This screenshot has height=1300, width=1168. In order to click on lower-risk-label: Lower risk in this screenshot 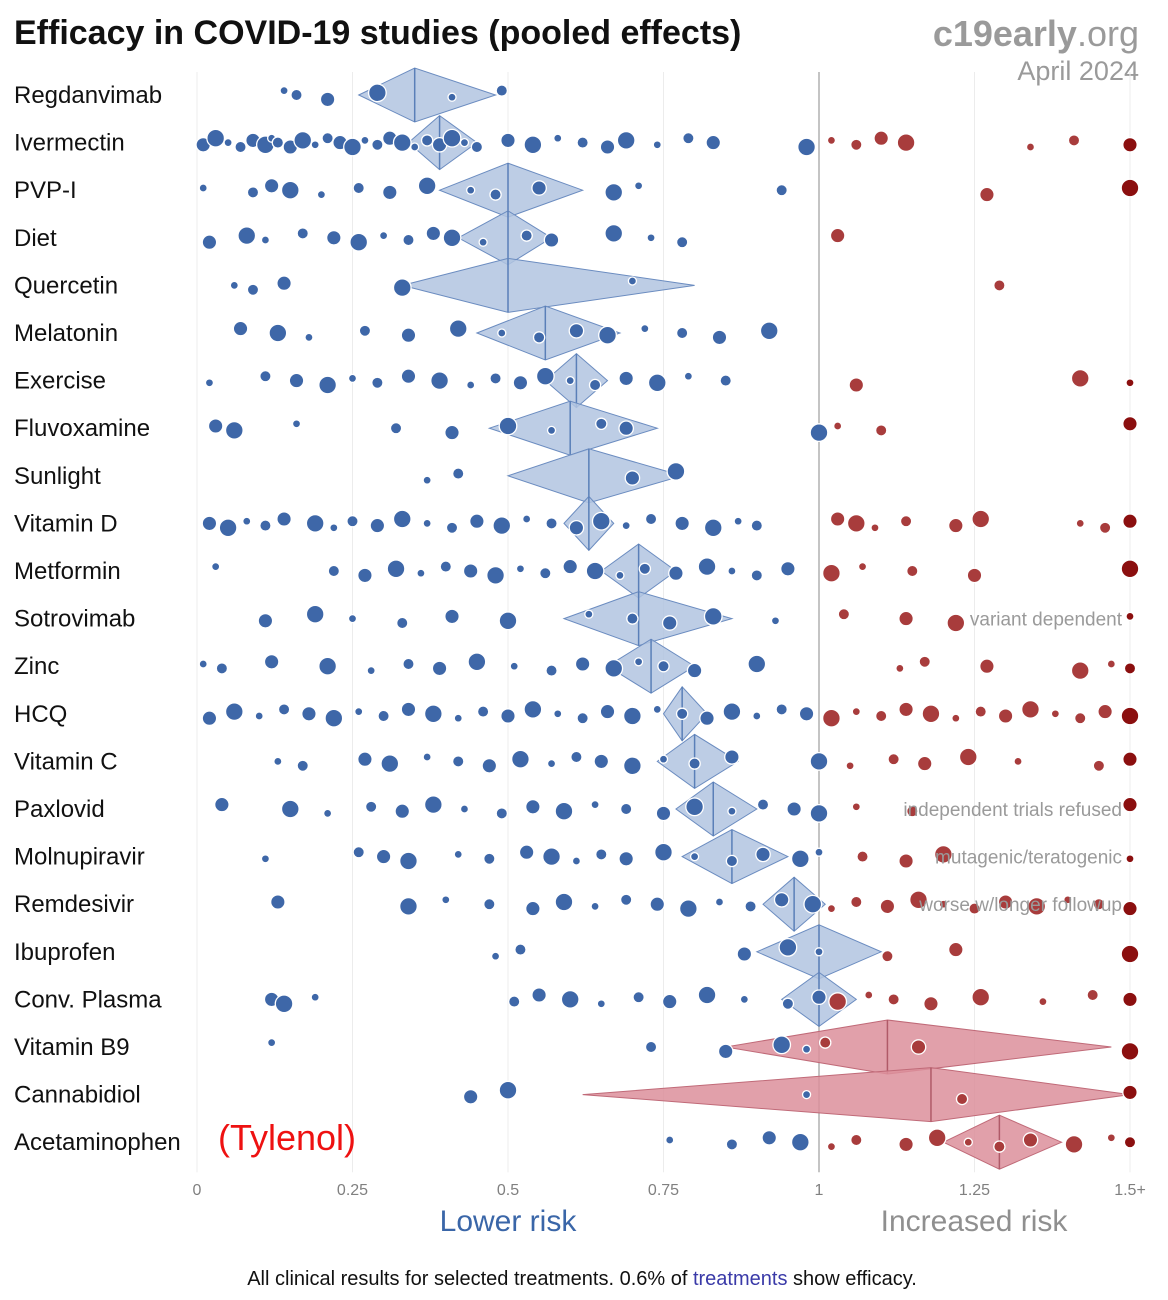, I will do `click(509, 1221)`.